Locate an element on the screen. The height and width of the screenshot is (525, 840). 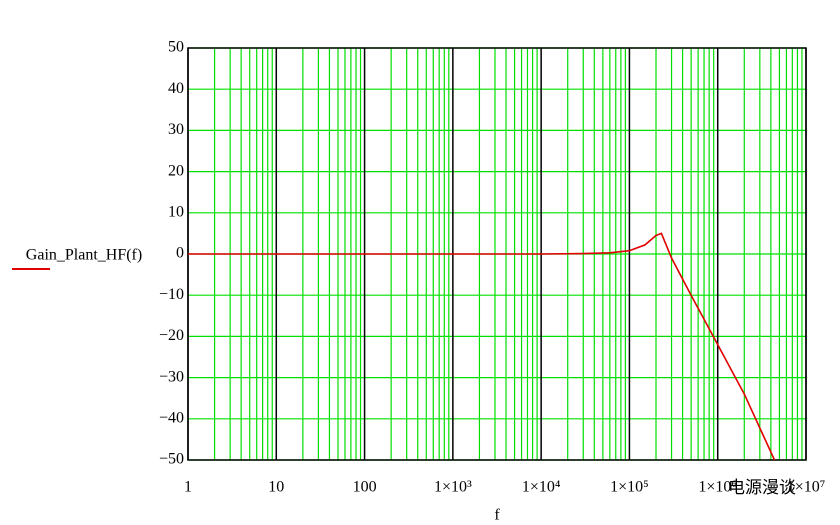
x-axis-label: f is located at coordinates (497, 515).